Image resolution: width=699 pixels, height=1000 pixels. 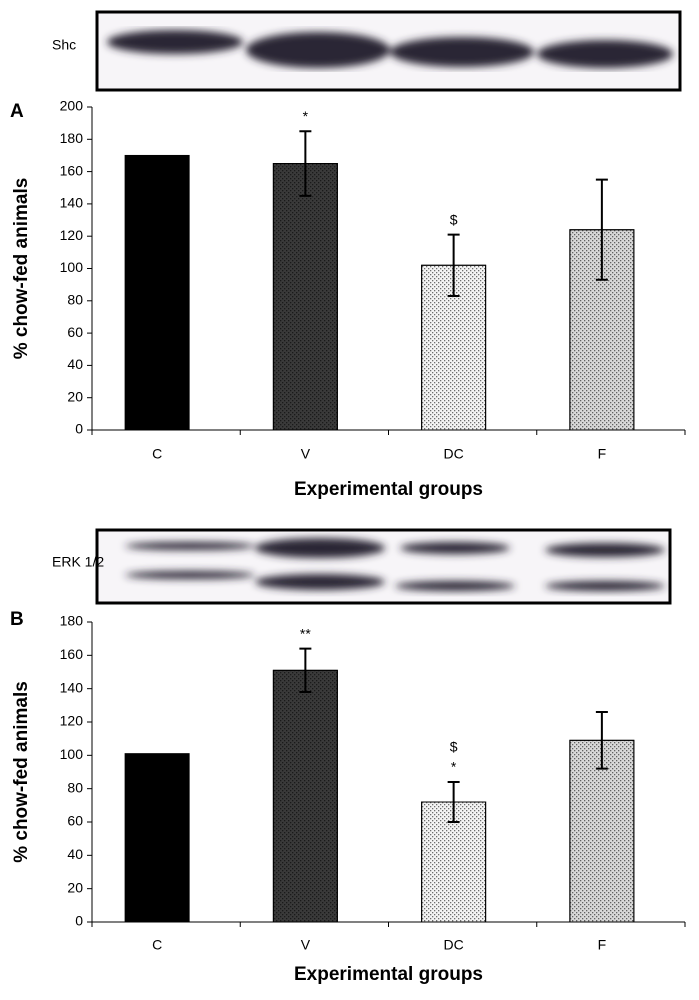 I want to click on blot-label: Shc, so click(x=64, y=45).